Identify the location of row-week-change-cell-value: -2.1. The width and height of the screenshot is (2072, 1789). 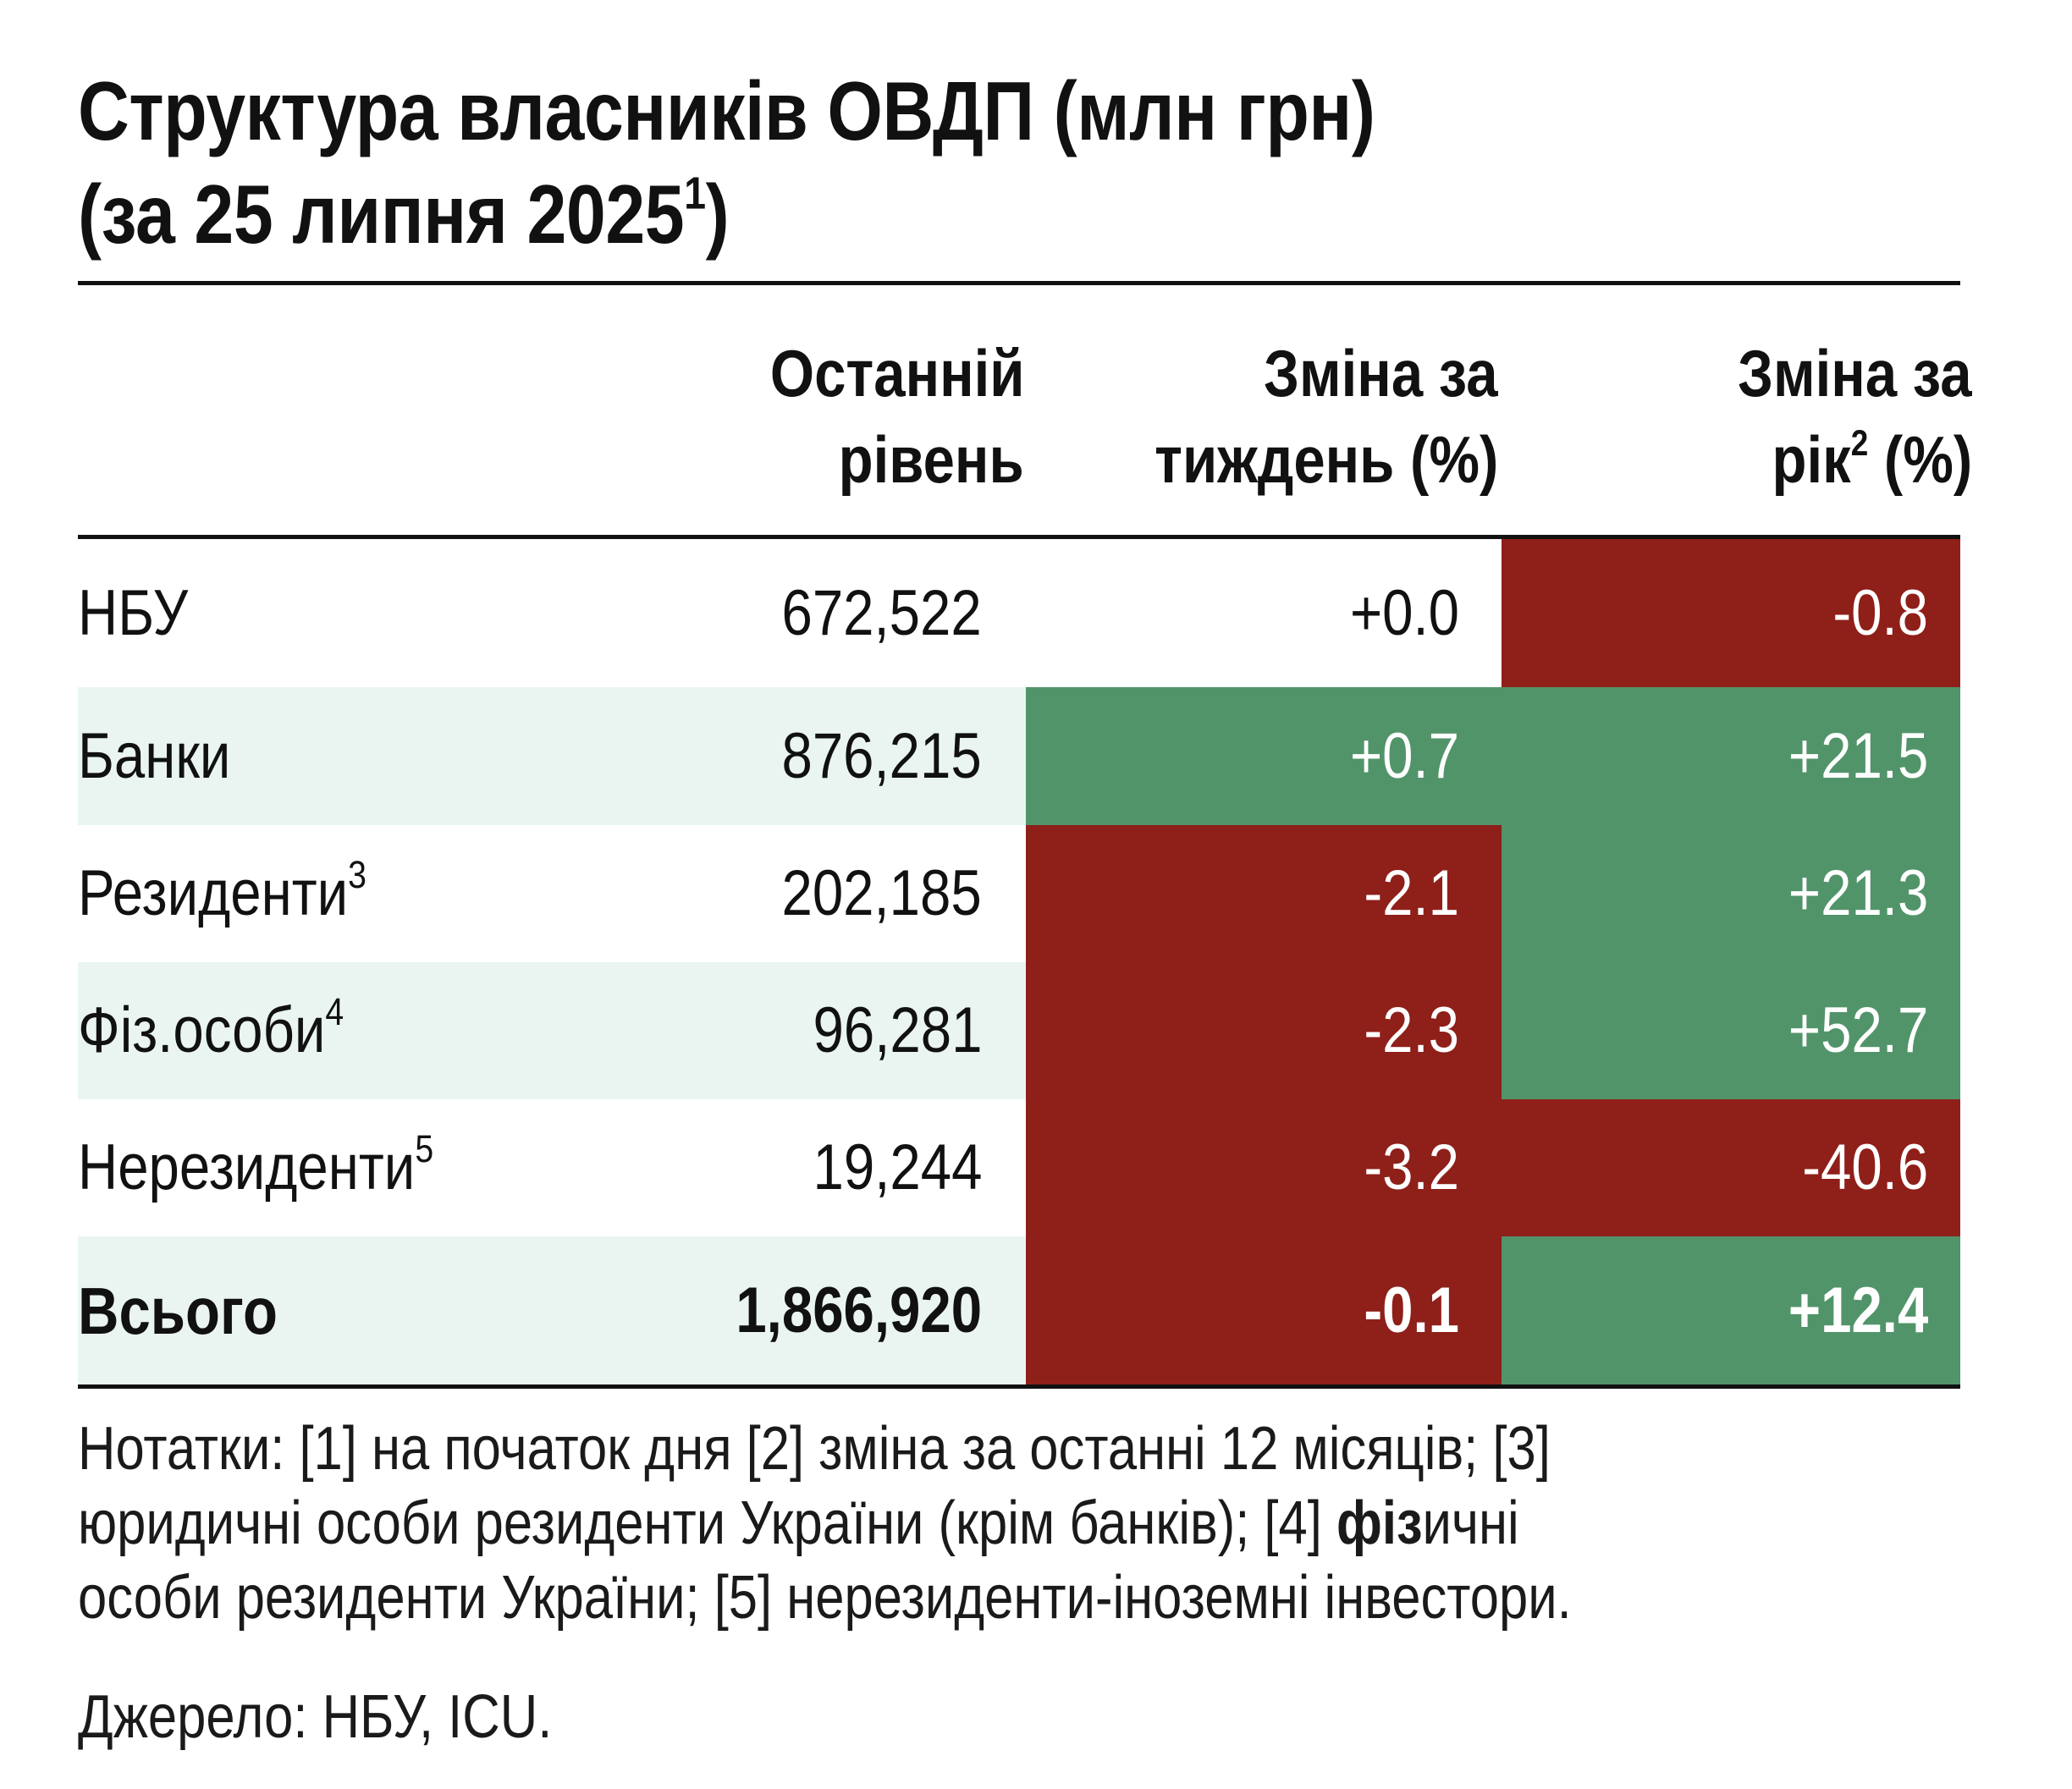
(1412, 893).